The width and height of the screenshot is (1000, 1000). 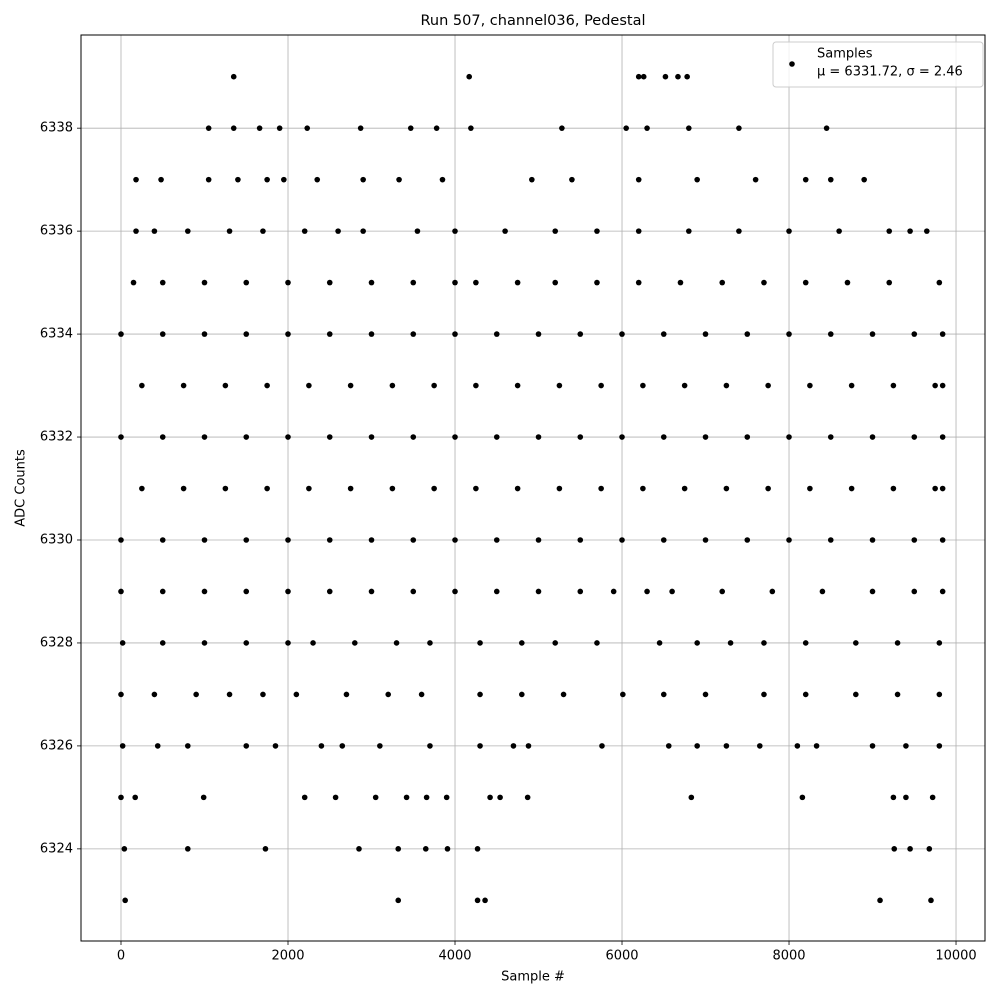 I want to click on x-tick-label: 0, so click(x=121, y=956).